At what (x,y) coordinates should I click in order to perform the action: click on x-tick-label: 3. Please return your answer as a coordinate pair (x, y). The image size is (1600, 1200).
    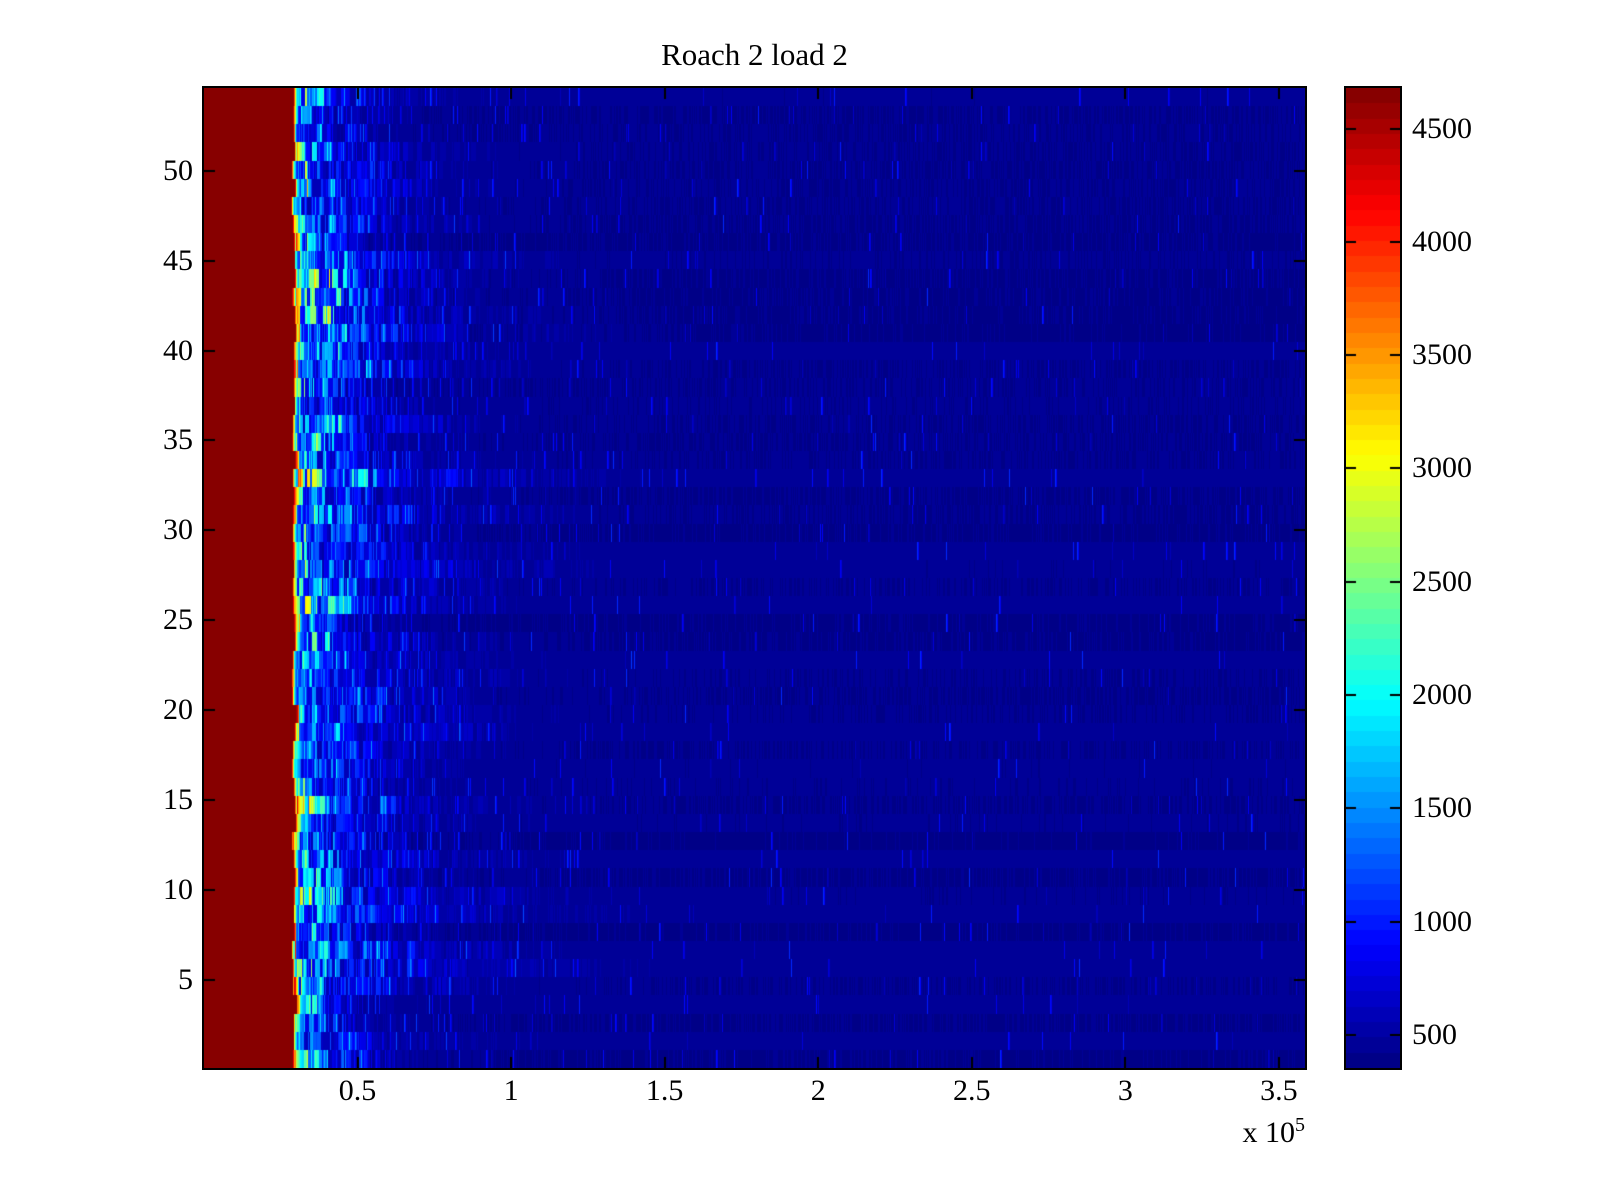
    Looking at the image, I should click on (1125, 1090).